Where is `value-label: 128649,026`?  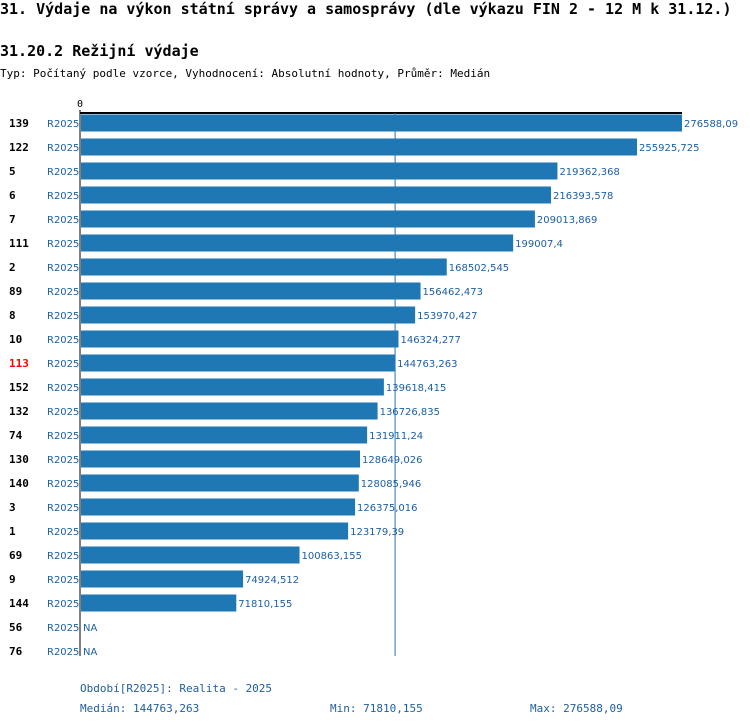 value-label: 128649,026 is located at coordinates (392, 460).